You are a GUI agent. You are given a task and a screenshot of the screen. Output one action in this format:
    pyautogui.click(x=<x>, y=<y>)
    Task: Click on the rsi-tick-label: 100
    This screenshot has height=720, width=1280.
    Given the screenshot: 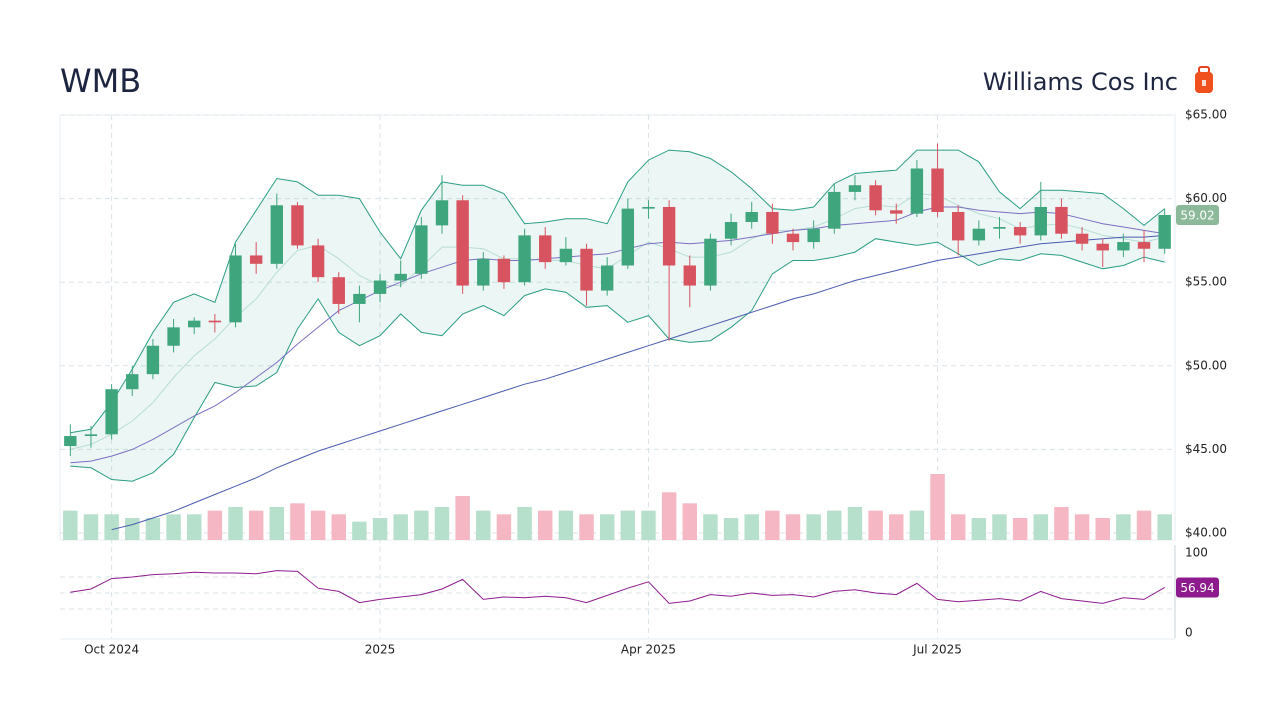 What is the action you would take?
    pyautogui.click(x=1196, y=553)
    